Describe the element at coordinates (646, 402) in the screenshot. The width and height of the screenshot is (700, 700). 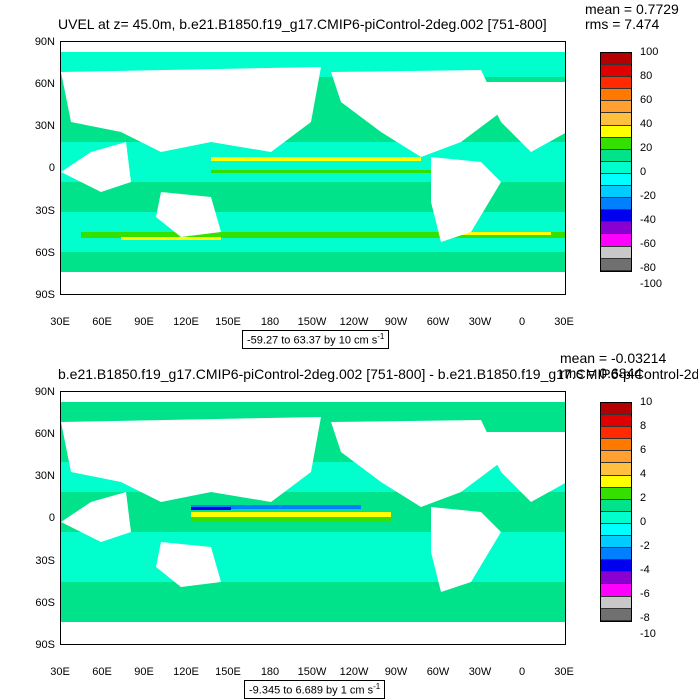
I see `colorbar-label: 10` at that location.